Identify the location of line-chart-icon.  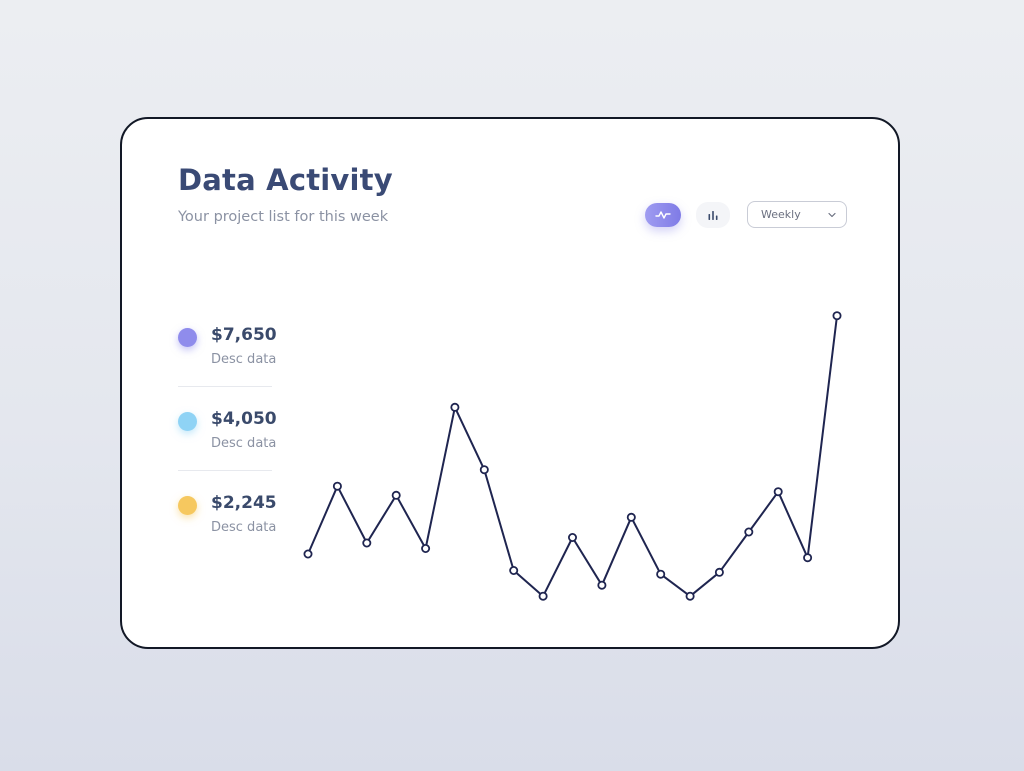
(663, 215).